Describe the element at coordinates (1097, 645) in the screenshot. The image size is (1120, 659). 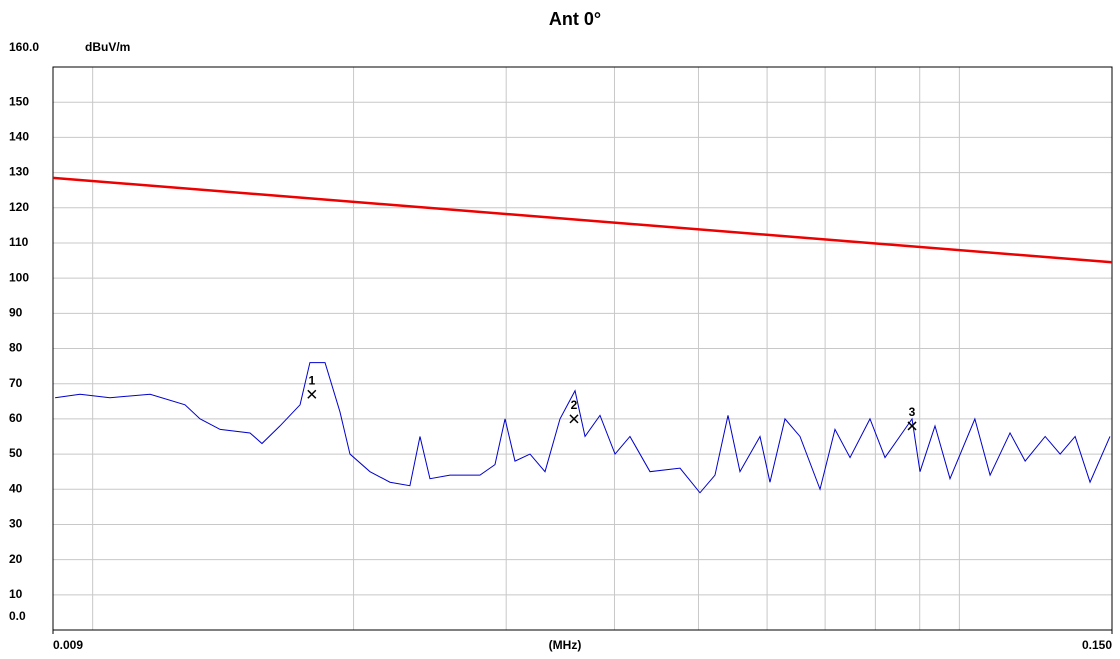
I see `x-tick-label: 0.150` at that location.